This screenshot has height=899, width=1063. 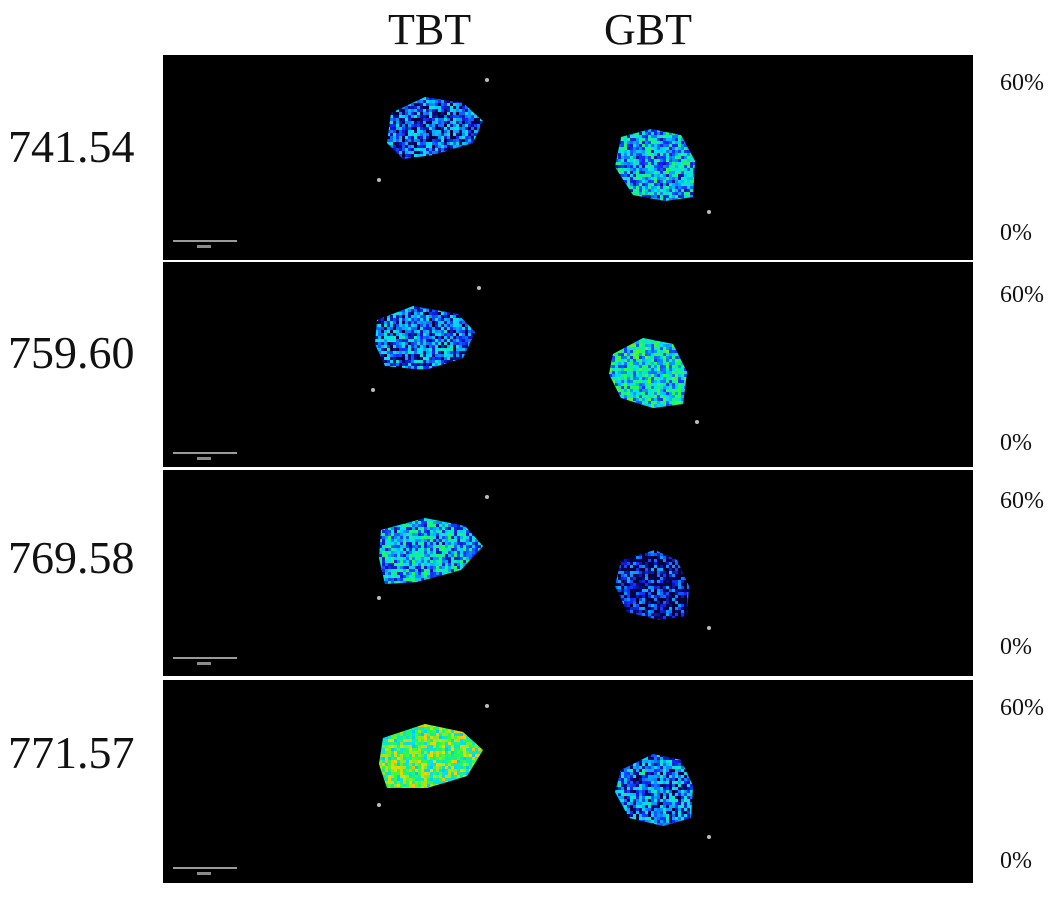 What do you see at coordinates (71, 557) in the screenshot?
I see `row-label-769: 769.58` at bounding box center [71, 557].